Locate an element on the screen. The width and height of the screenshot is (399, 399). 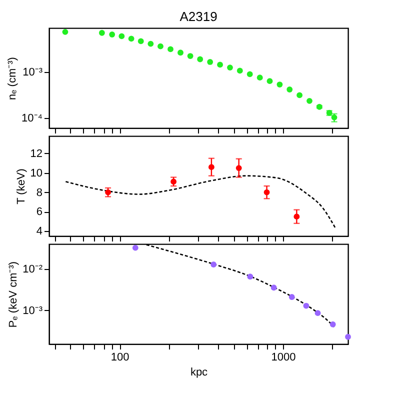
chart-title: A2319 is located at coordinates (199, 16).